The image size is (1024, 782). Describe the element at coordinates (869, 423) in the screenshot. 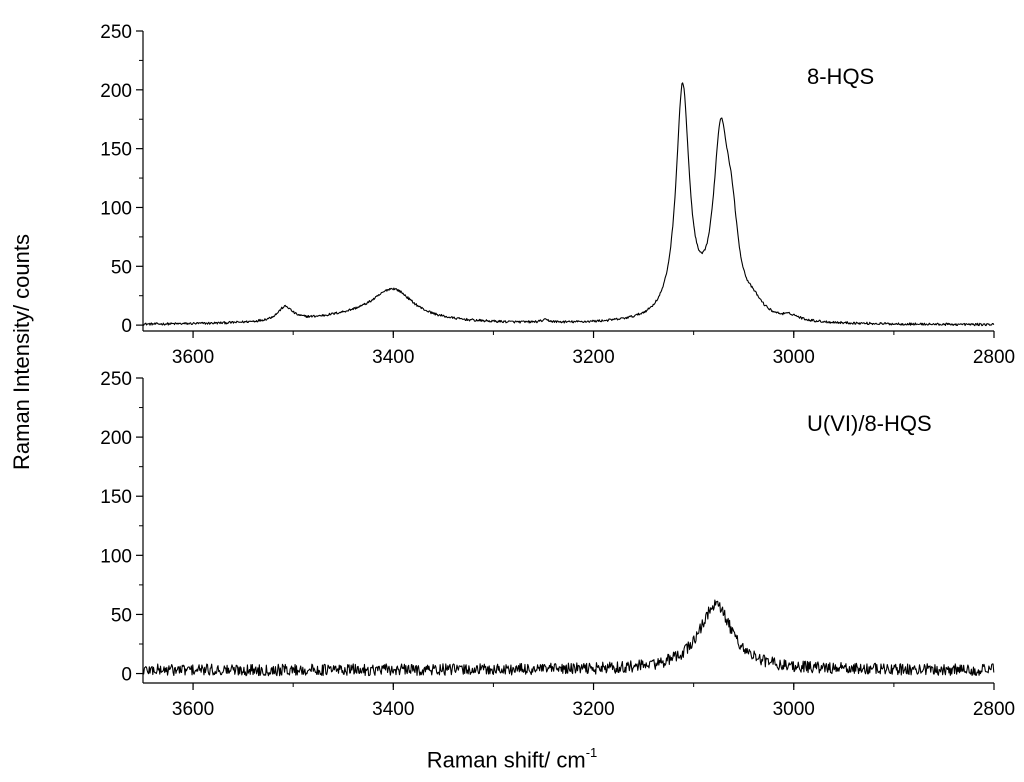

I see `panel-label-bottom: U(VI)/8-HQS` at that location.